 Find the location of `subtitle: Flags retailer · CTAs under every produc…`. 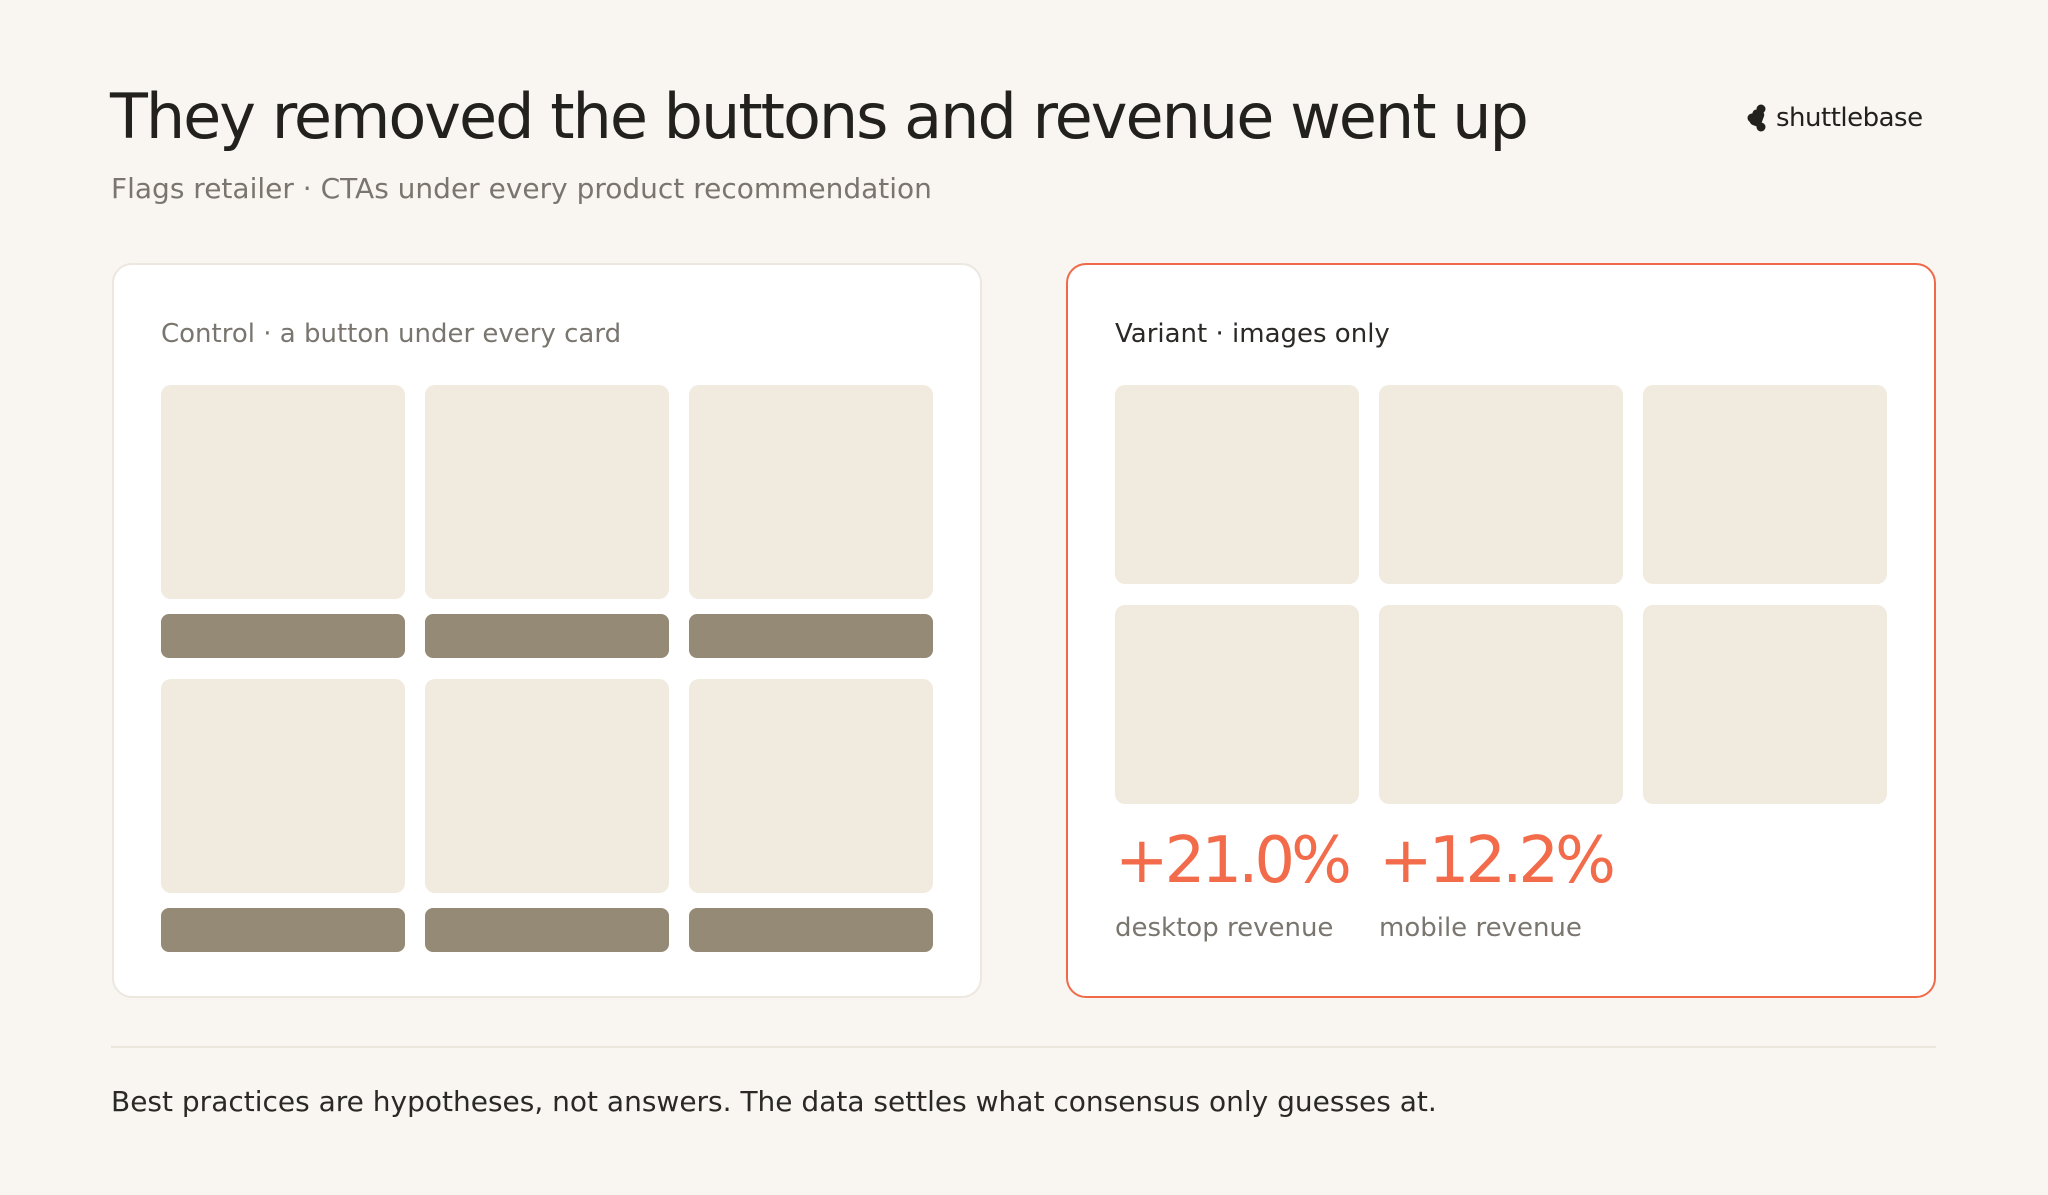

subtitle: Flags retailer · CTAs under every produc… is located at coordinates (521, 188).